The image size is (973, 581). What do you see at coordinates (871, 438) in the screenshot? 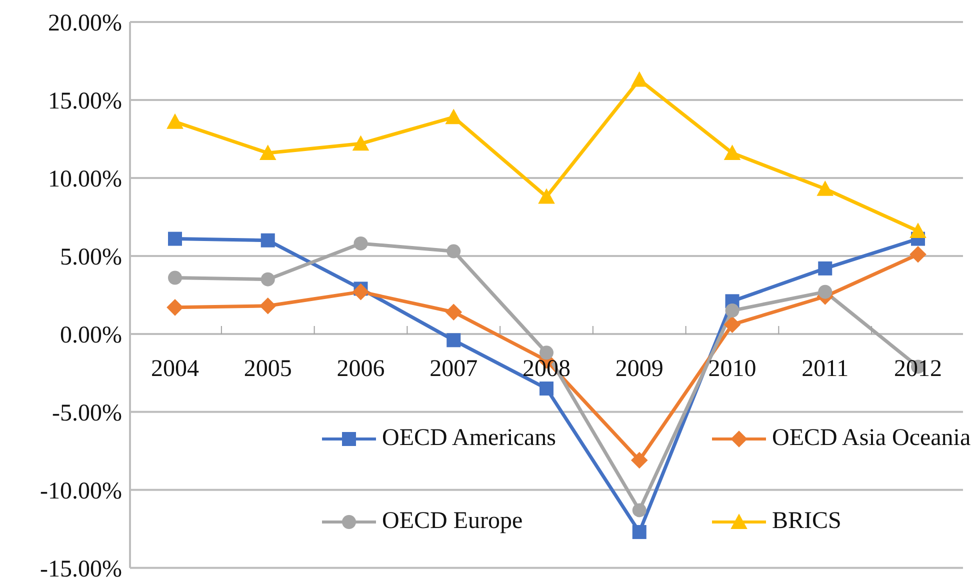
I see `legend-label: OECD Asia Oceania` at bounding box center [871, 438].